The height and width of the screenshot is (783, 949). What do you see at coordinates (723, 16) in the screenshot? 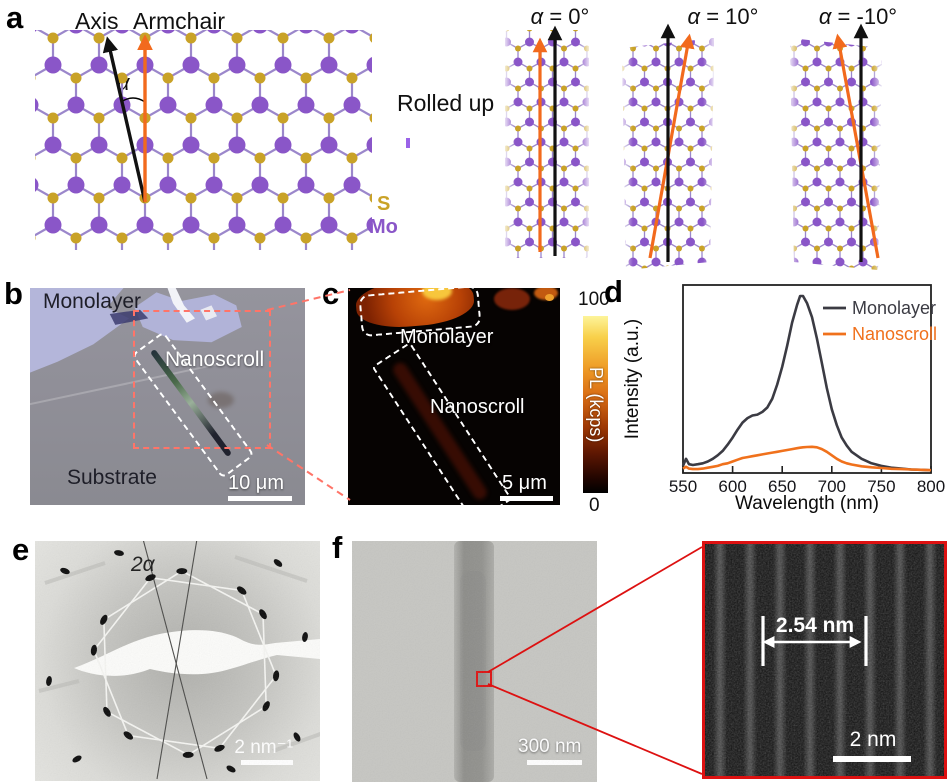
I see `scroll-label-10deg: α = 10°` at bounding box center [723, 16].